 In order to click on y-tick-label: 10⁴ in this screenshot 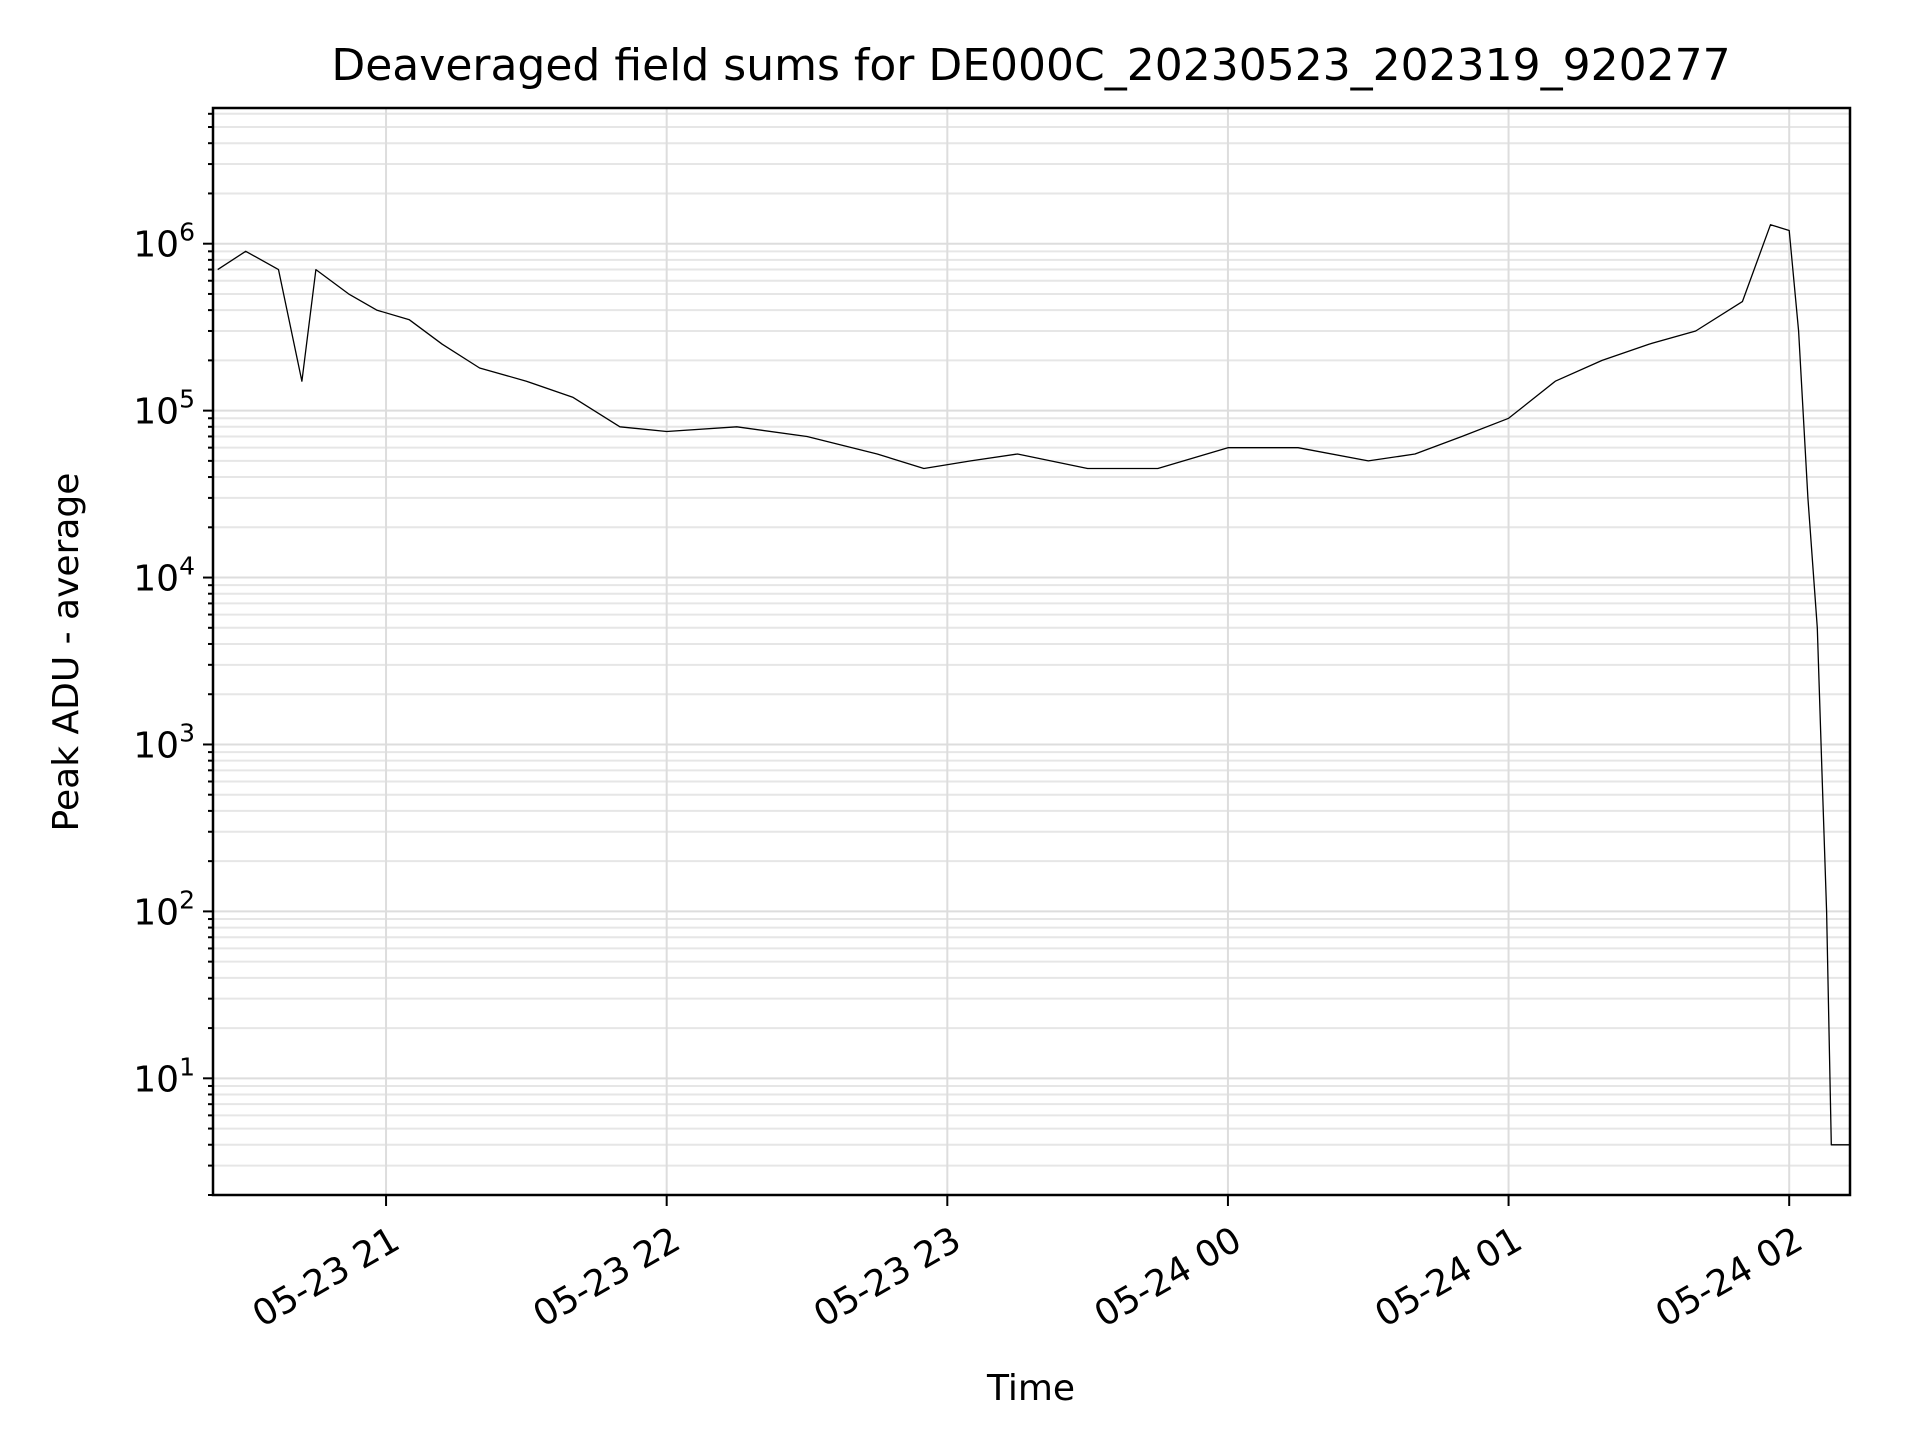, I will do `click(164, 576)`.